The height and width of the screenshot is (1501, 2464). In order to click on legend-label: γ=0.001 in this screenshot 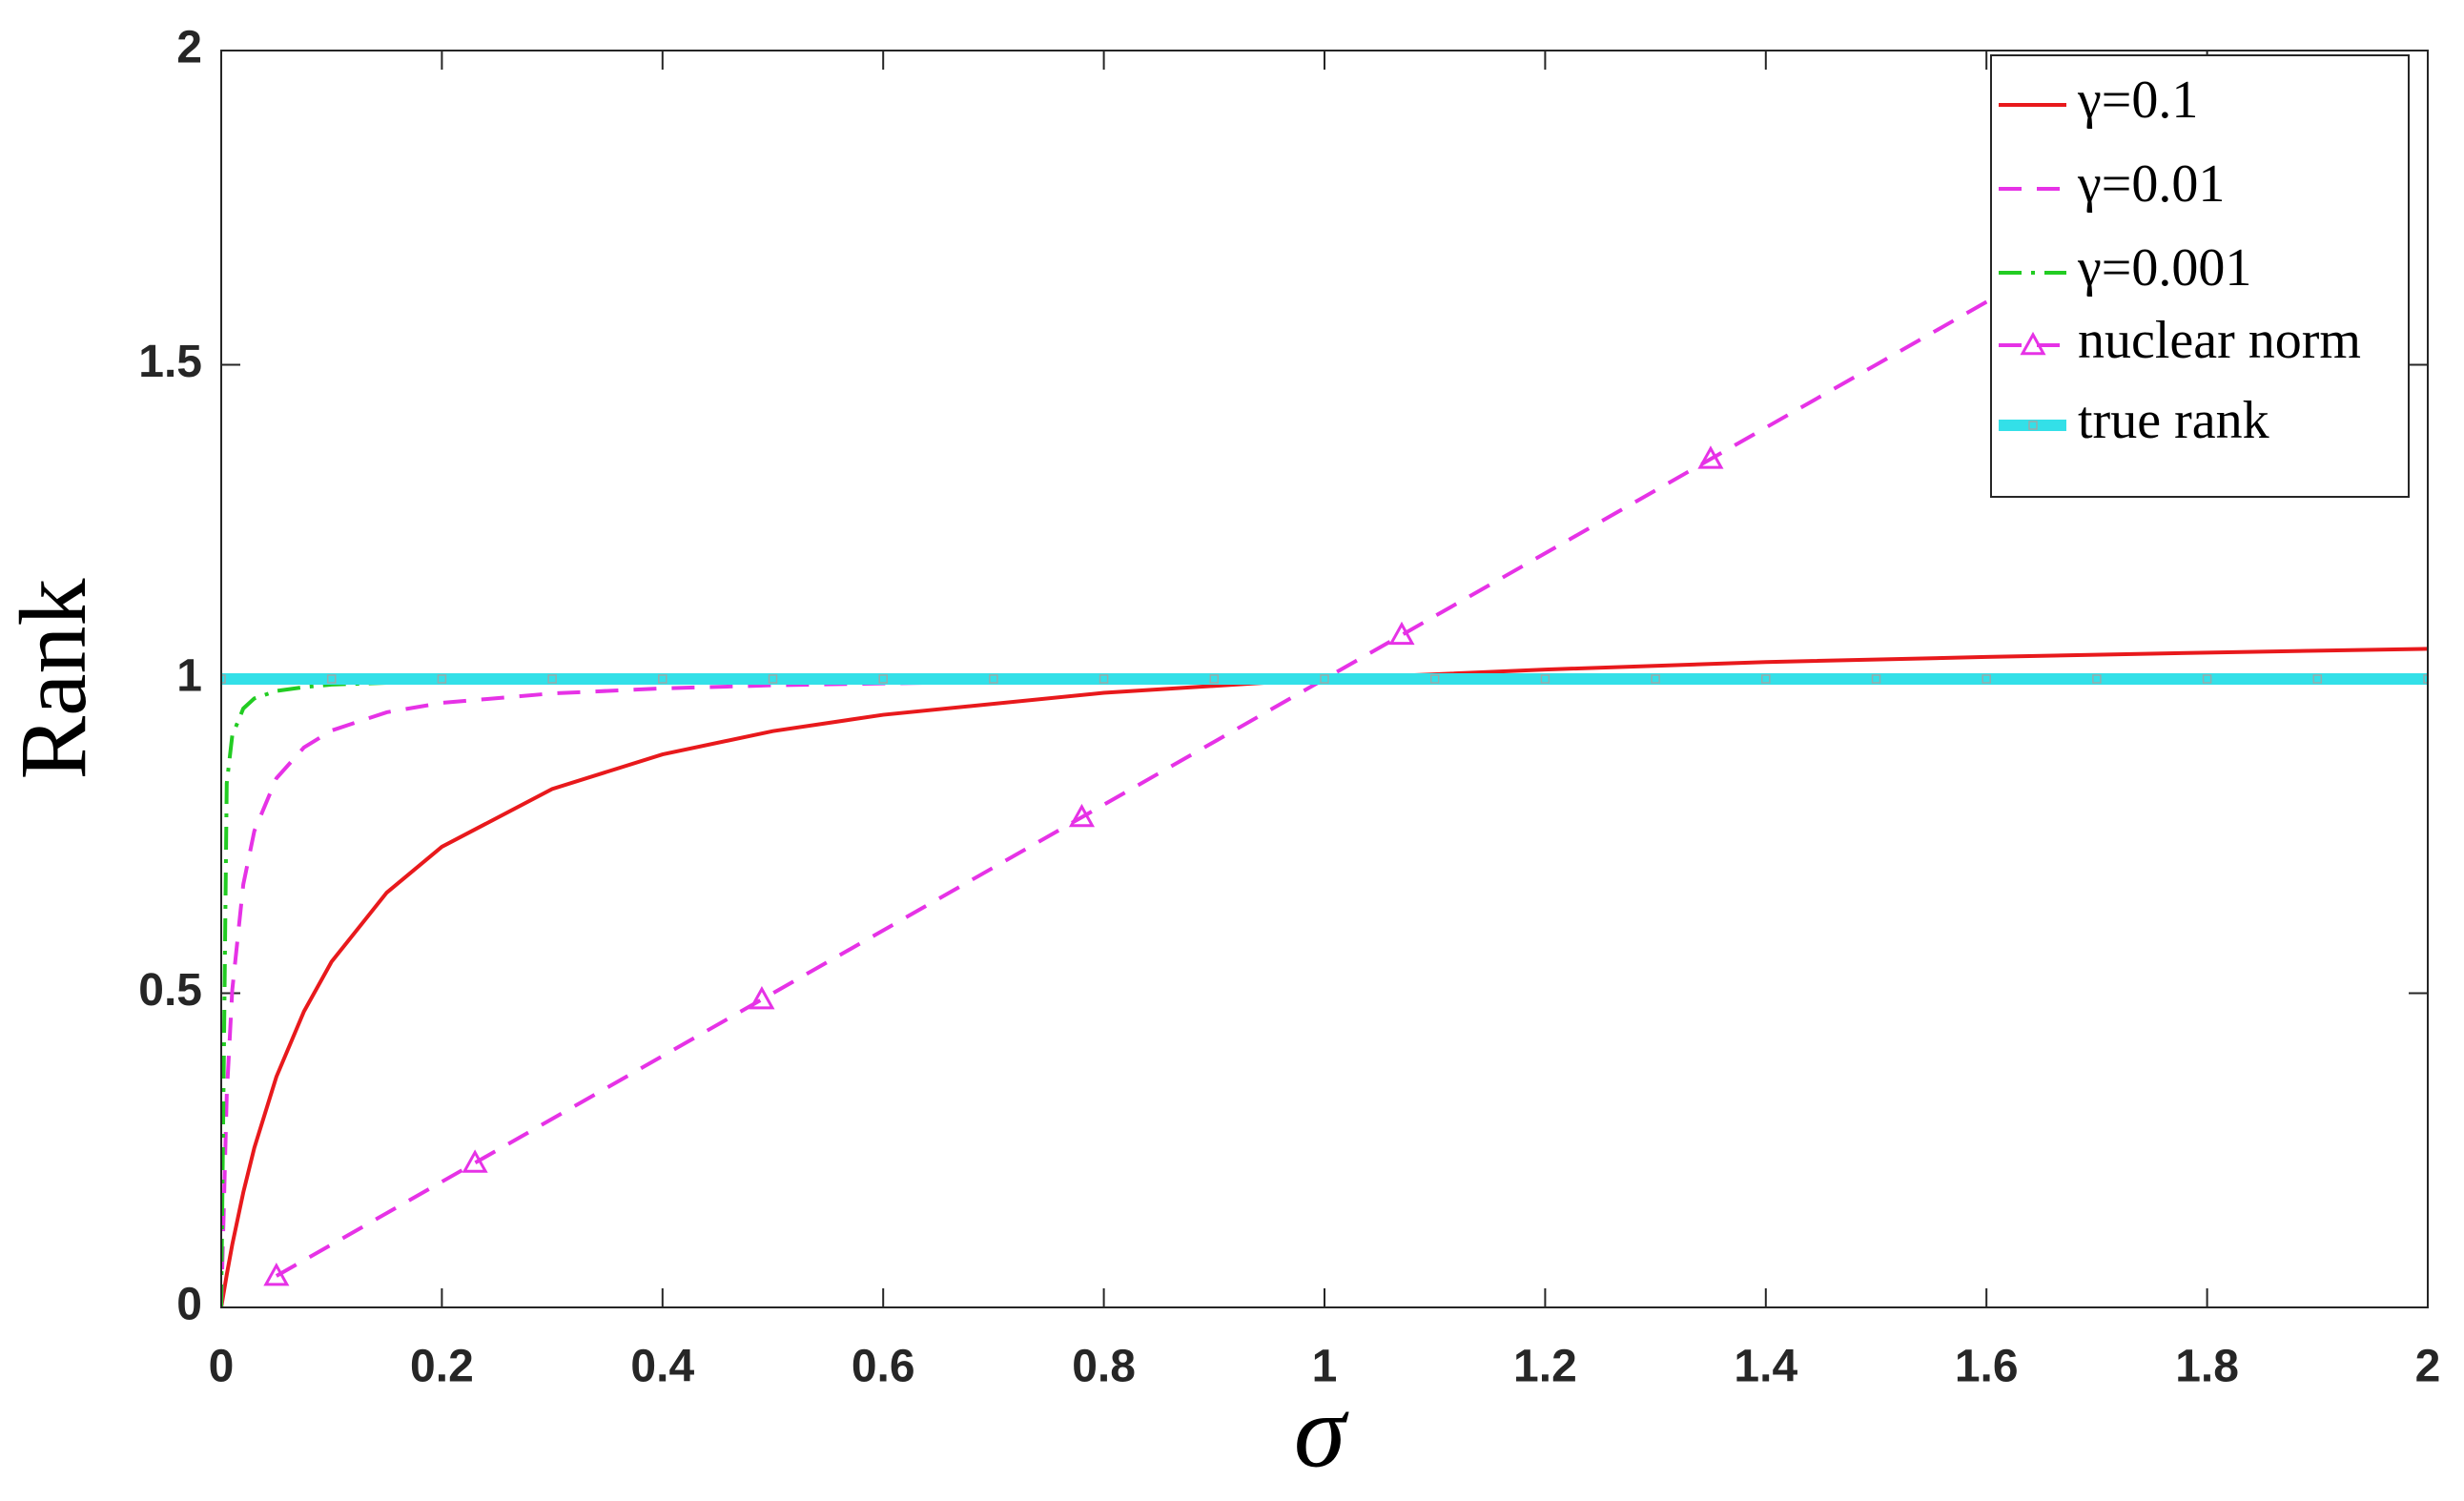, I will do `click(2164, 268)`.